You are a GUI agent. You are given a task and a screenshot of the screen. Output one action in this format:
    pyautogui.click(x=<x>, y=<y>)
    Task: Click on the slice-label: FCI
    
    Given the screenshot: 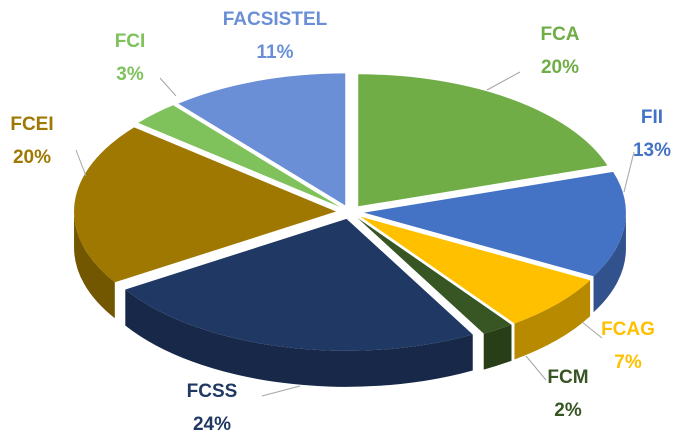 What is the action you would take?
    pyautogui.click(x=130, y=41)
    